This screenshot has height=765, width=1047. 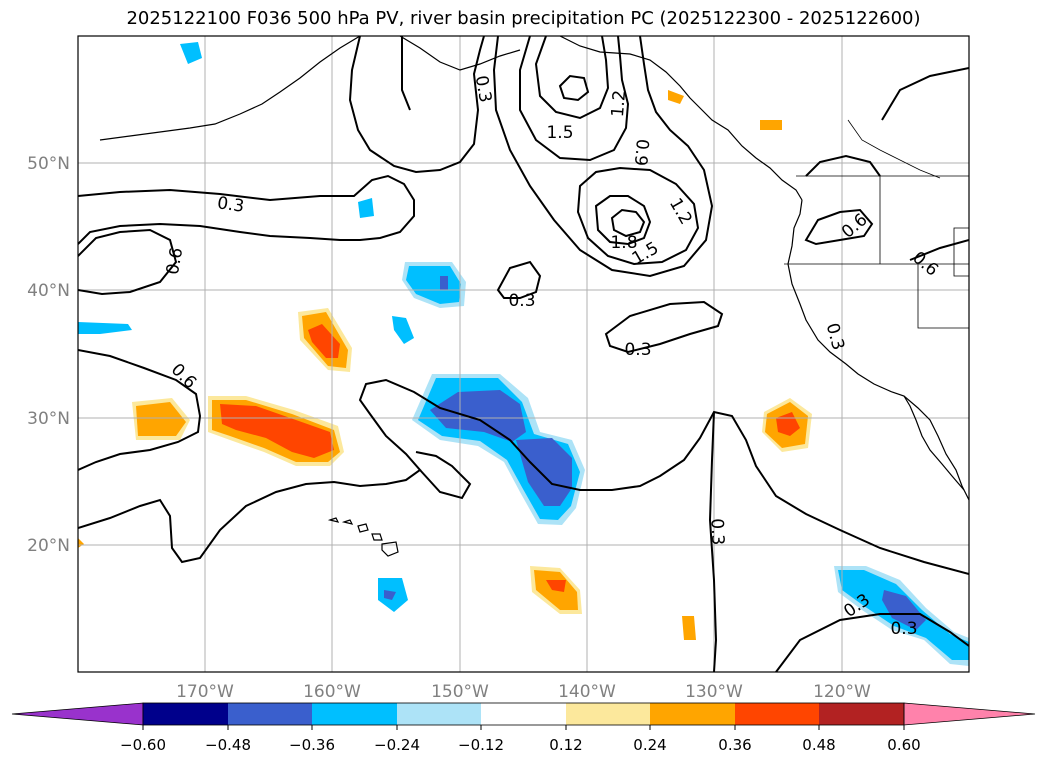 What do you see at coordinates (734, 745) in the screenshot?
I see `colorbar-tick-label: 0.36` at bounding box center [734, 745].